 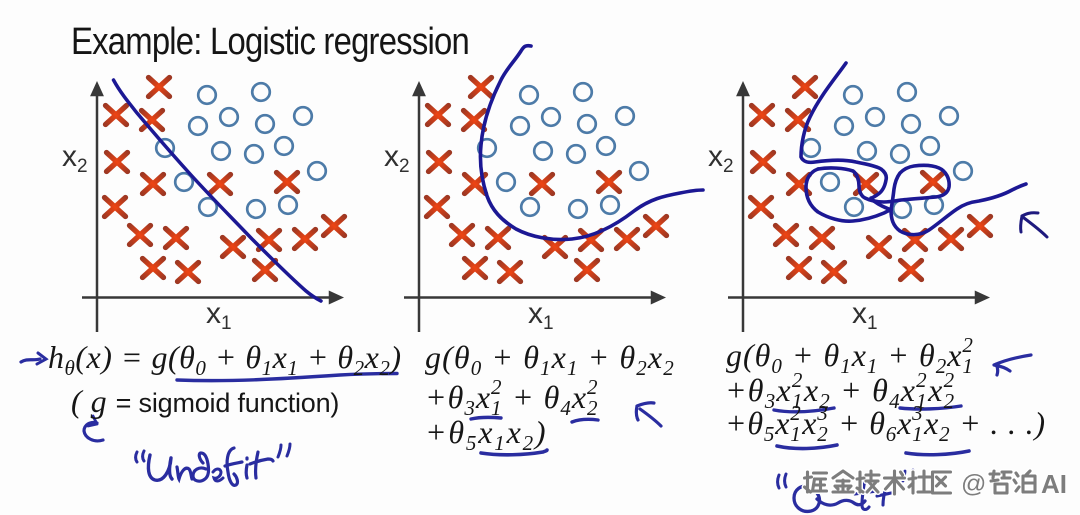 I want to click on svg-text: AI, so click(x=1054, y=484).